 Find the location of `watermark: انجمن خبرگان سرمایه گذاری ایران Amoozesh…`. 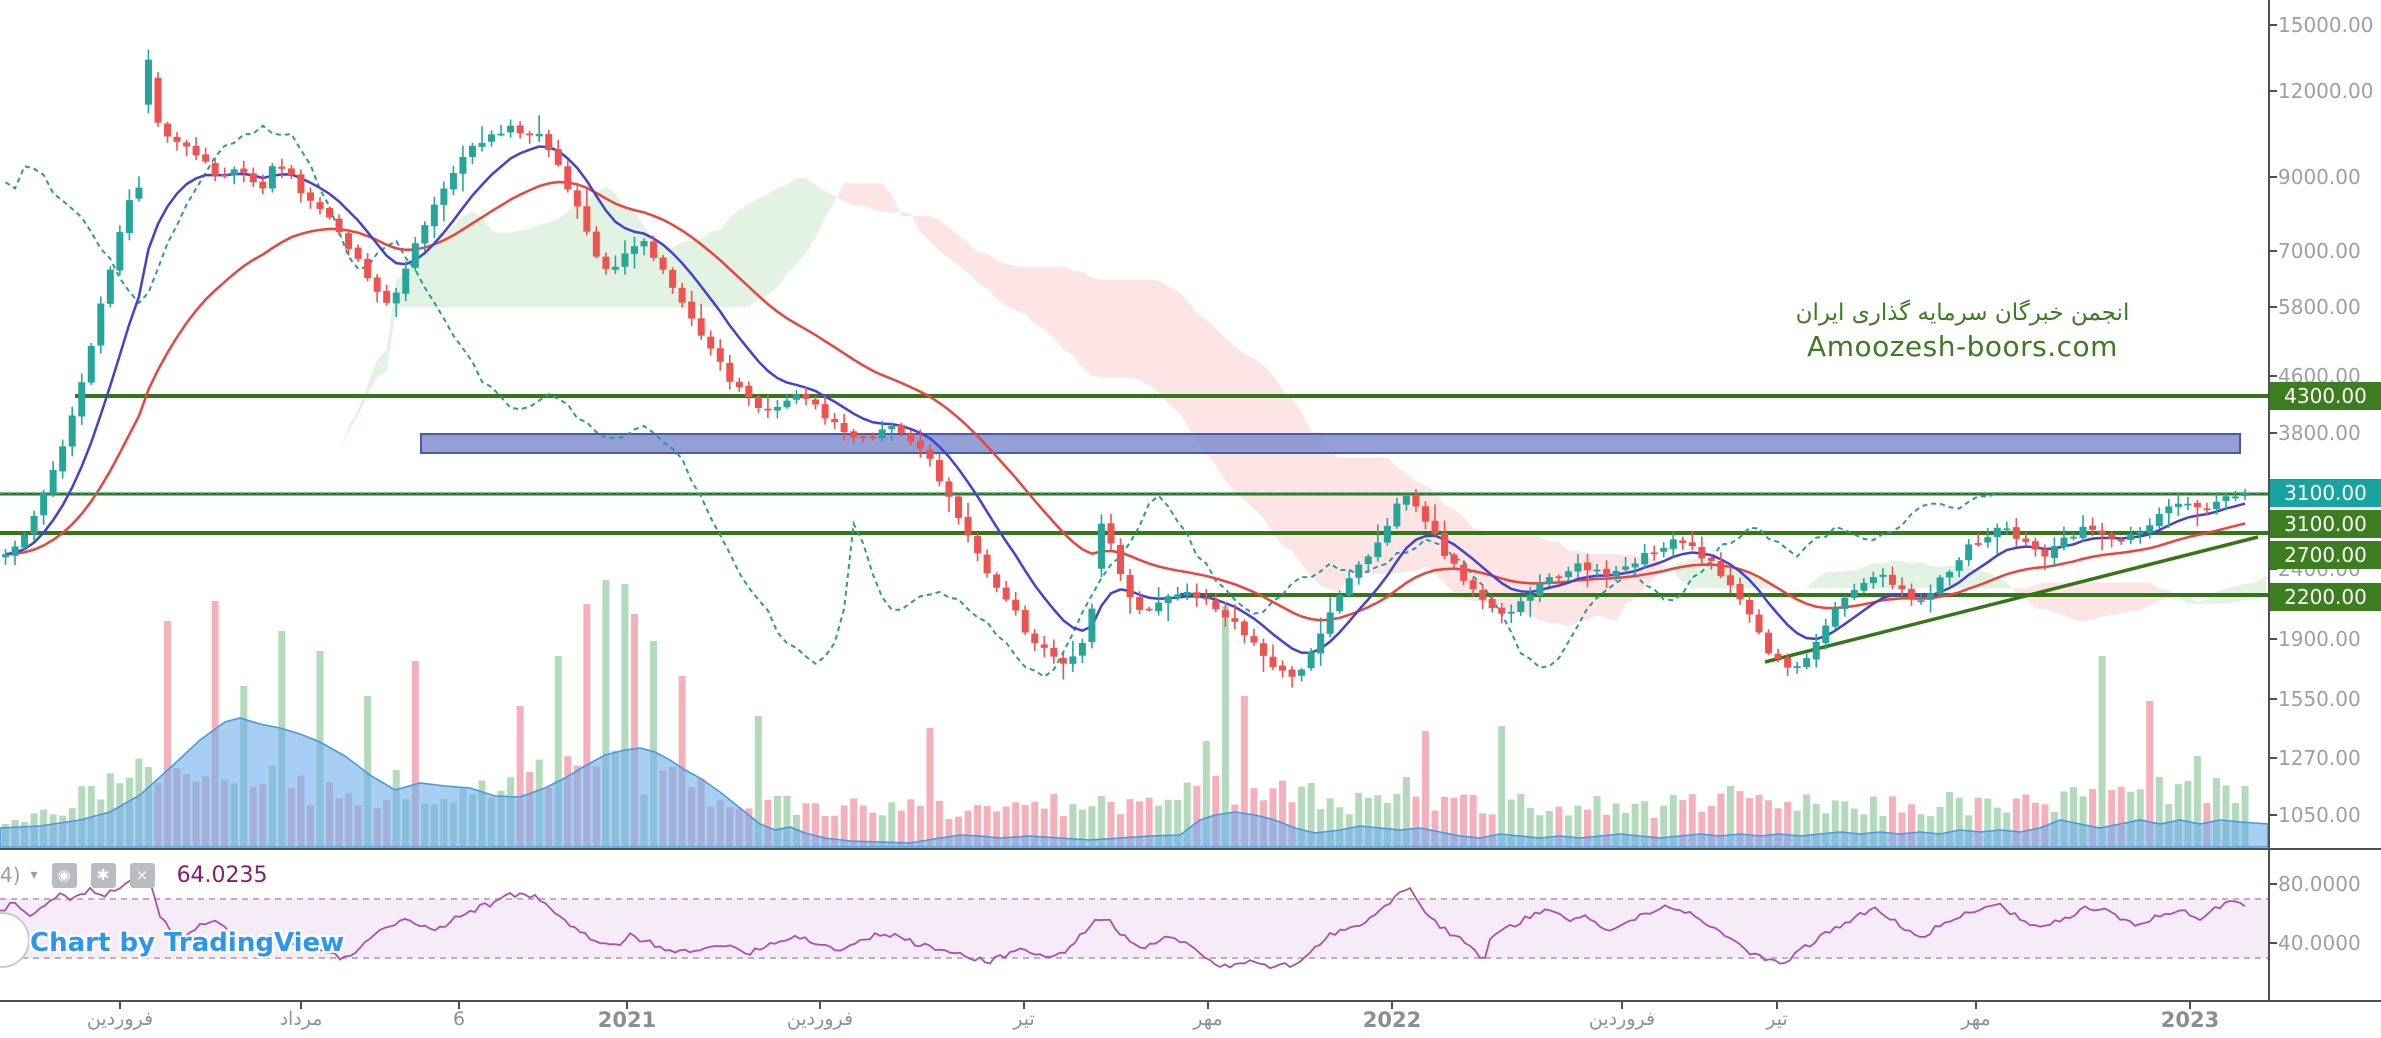

watermark: انجمن خبرگان سرمایه گذاری ایران Amoozesh… is located at coordinates (1962, 331).